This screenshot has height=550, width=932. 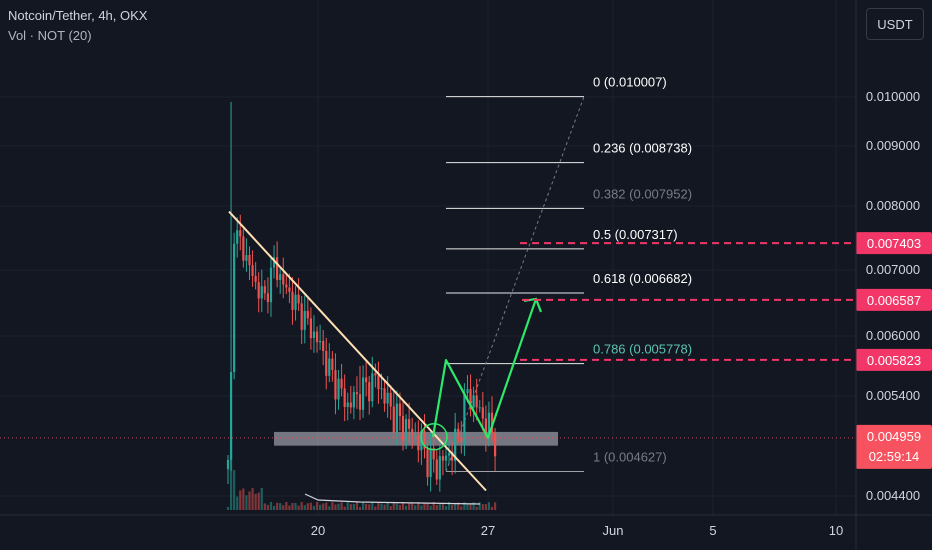 What do you see at coordinates (893, 495) in the screenshot?
I see `price-axis-label: 0.004400` at bounding box center [893, 495].